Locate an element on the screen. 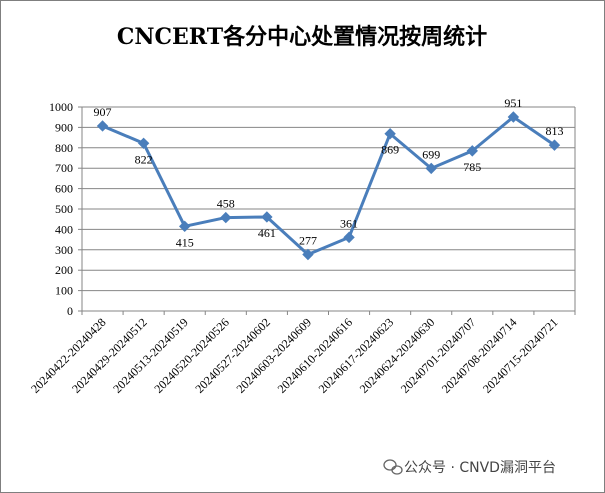 The height and width of the screenshot is (493, 605). data-label: 907 is located at coordinates (103, 112).